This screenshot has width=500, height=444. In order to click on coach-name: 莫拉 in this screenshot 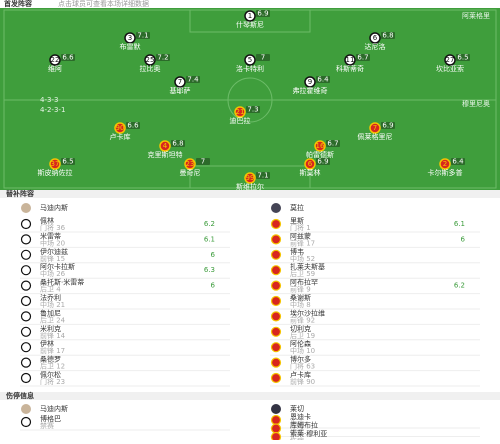, I will do `click(297, 207)`.